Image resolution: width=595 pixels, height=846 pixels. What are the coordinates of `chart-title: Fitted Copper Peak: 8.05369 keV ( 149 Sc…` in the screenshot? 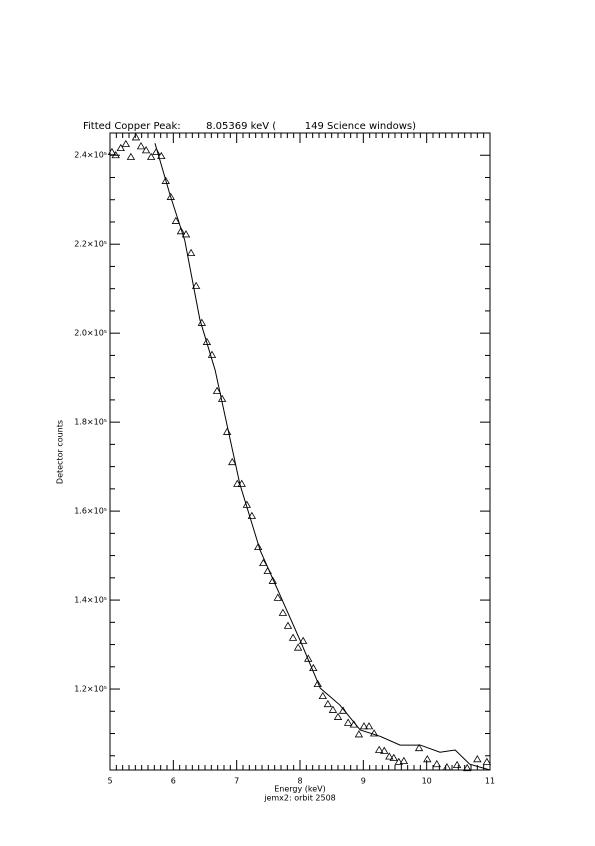 It's located at (249, 126).